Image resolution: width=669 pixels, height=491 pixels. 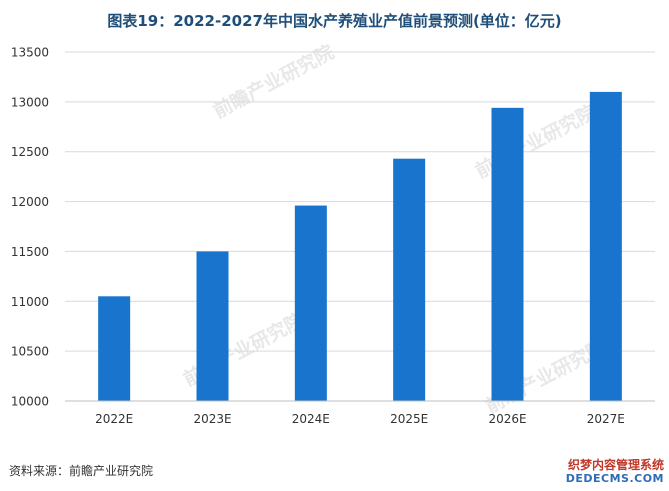 What do you see at coordinates (606, 419) in the screenshot?
I see `x-tick-label: 2027E` at bounding box center [606, 419].